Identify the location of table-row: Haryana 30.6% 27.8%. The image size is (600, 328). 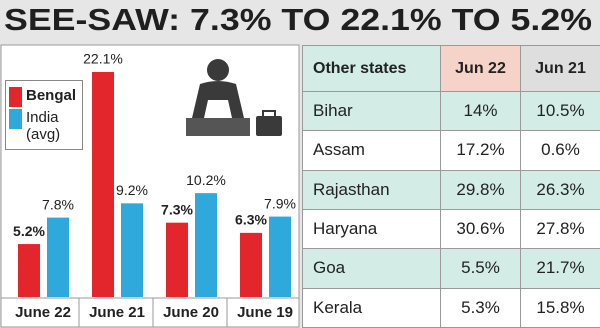
(451, 229).